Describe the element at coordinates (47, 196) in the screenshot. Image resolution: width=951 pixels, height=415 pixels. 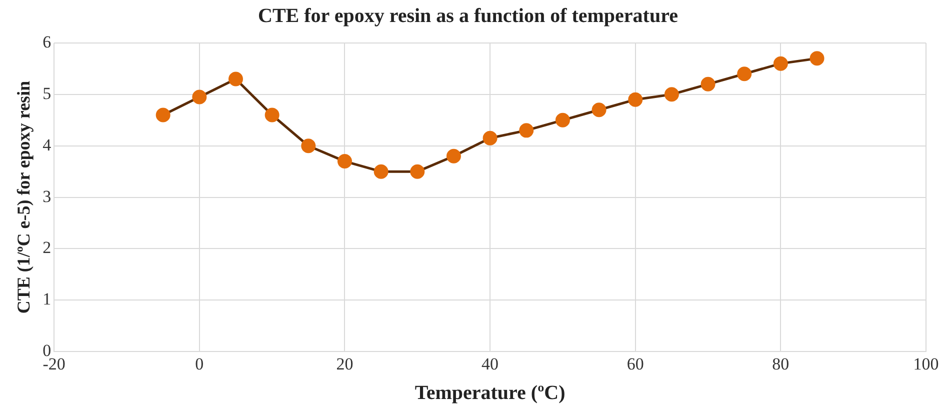
I see `y-tick-label: 3` at that location.